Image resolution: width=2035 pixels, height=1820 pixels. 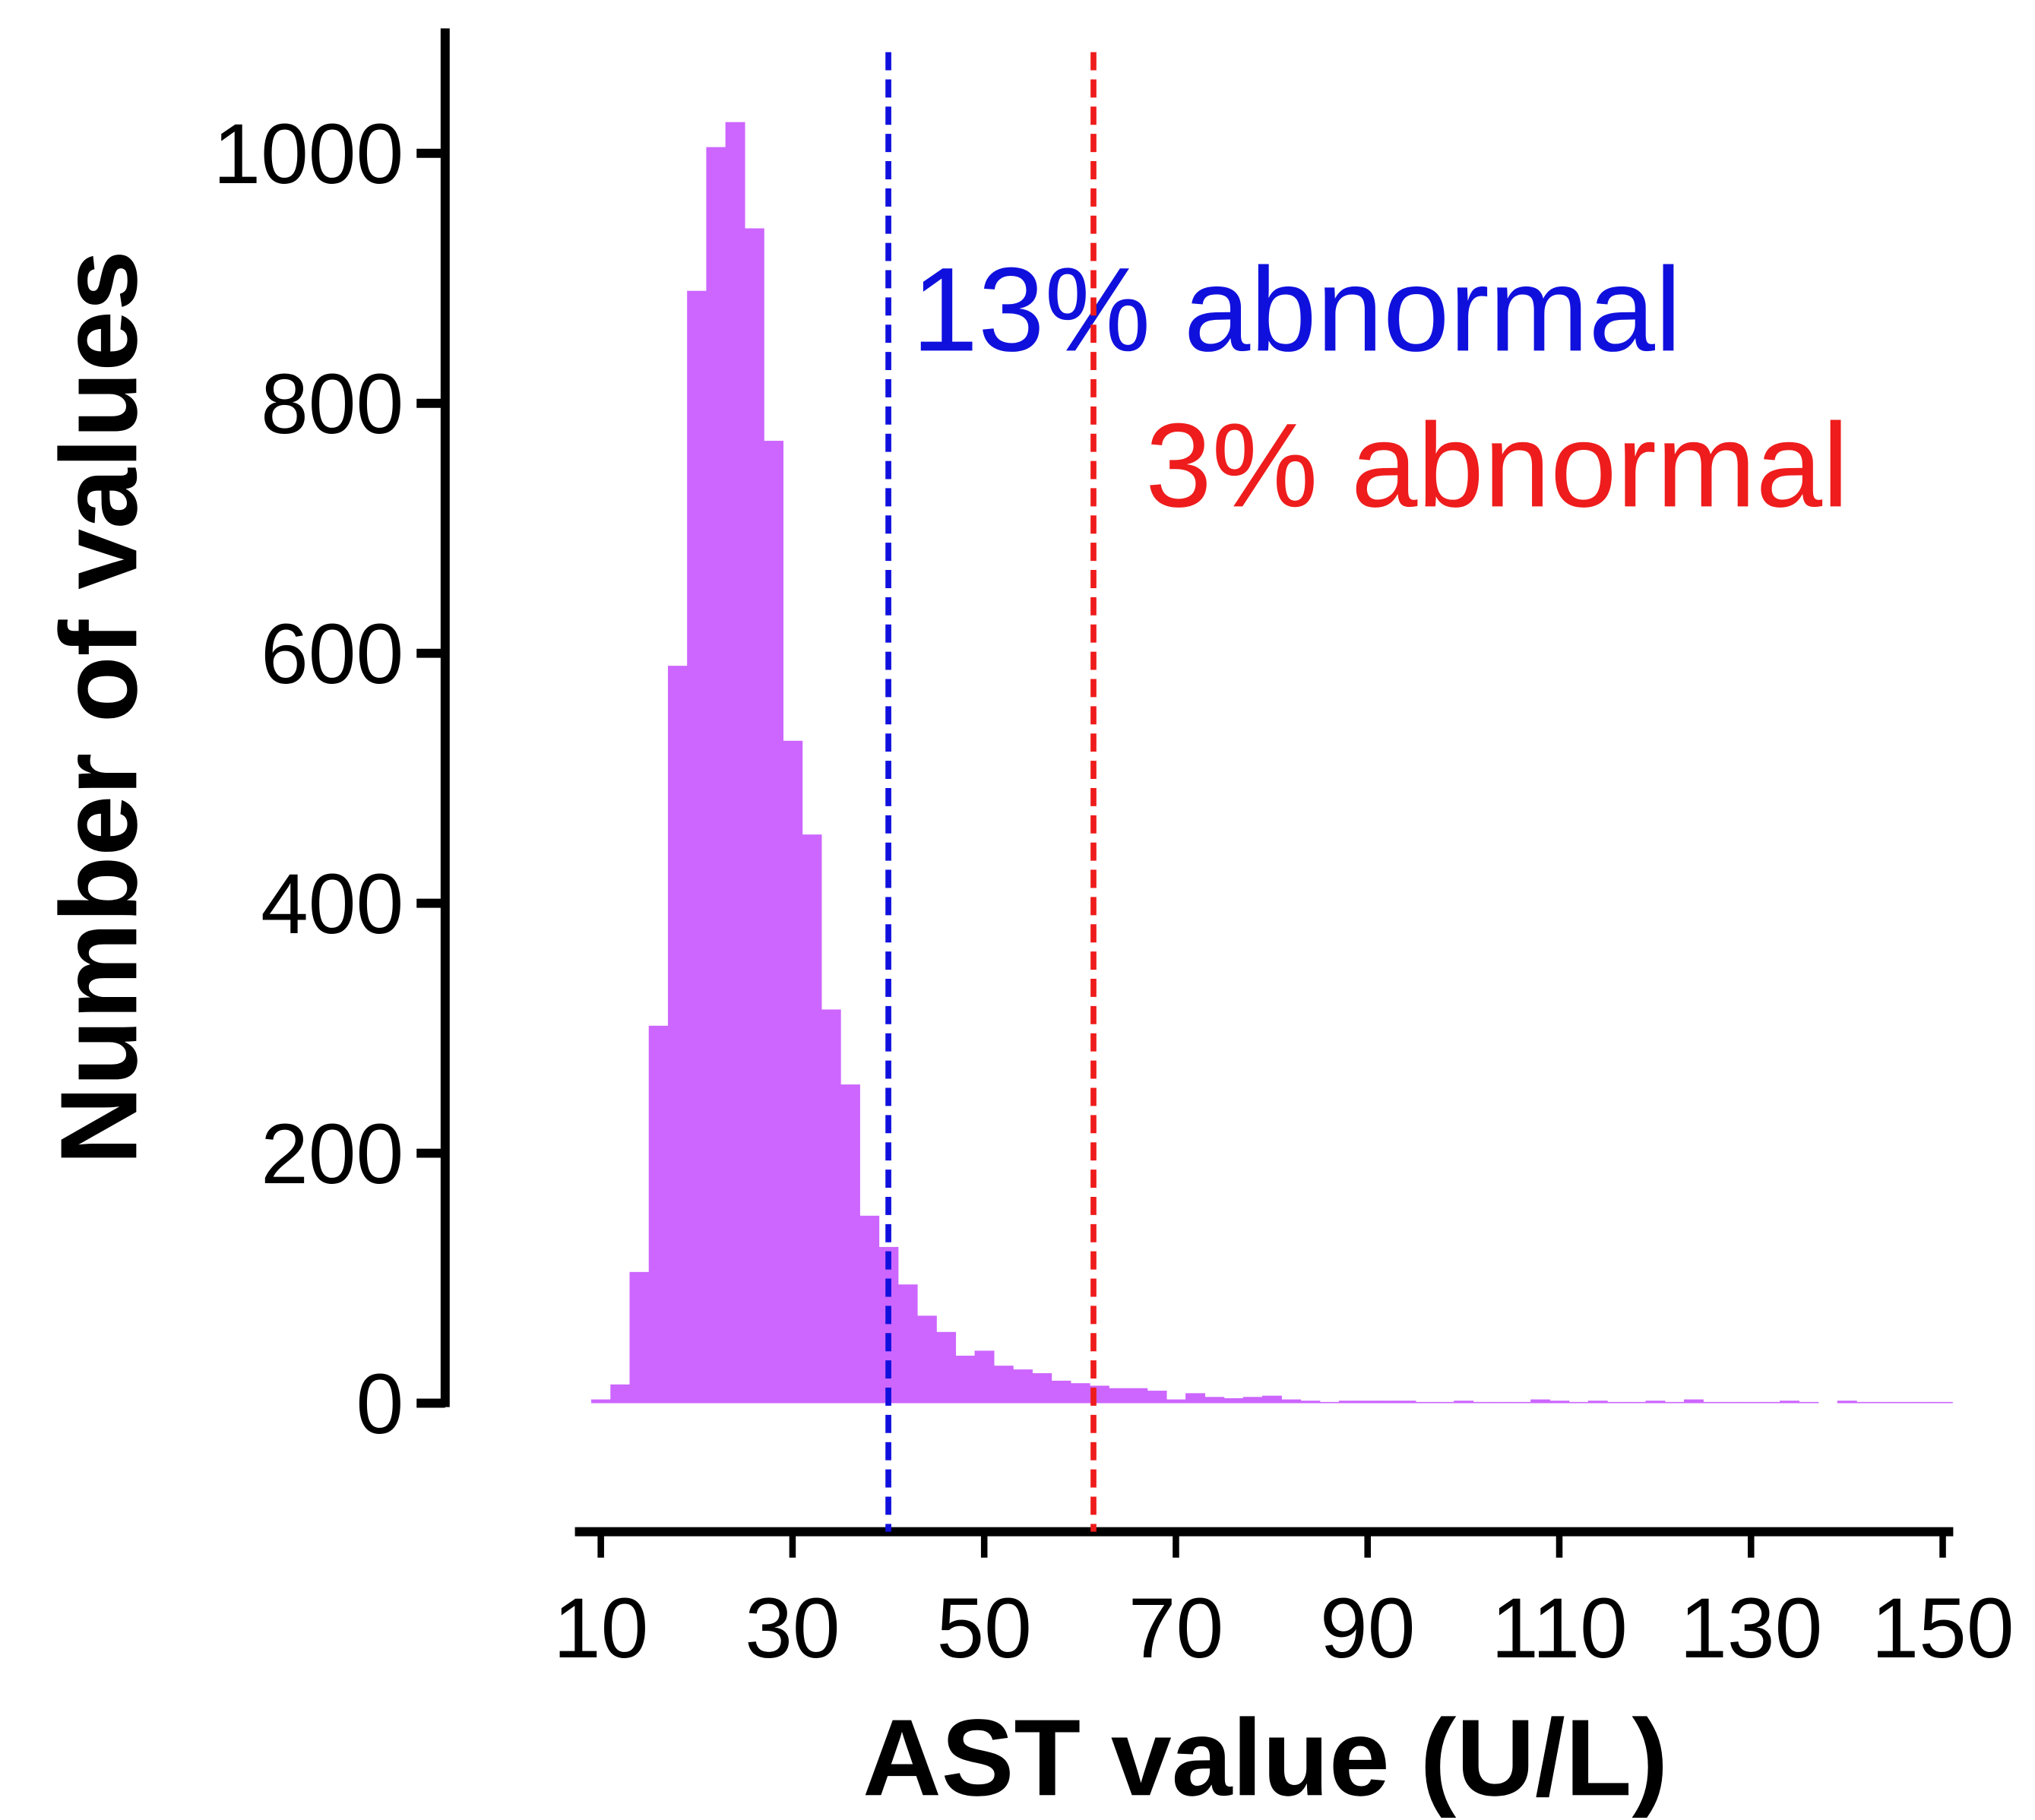 I want to click on x-tick-label: 10, so click(x=600, y=1628).